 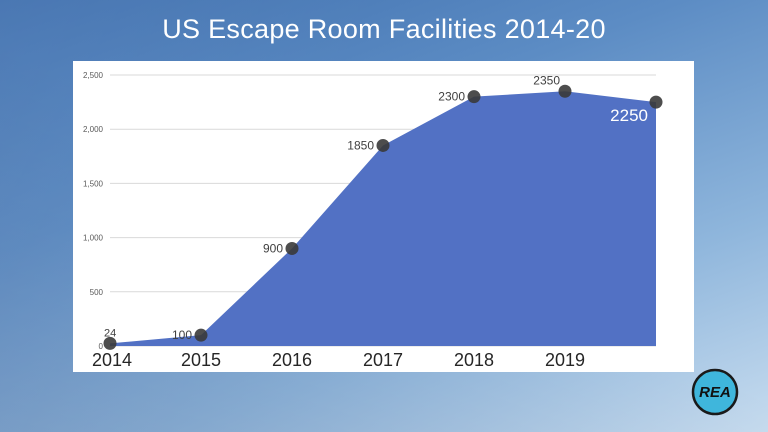 I want to click on y-tick-label: 1,000, so click(x=93, y=238).